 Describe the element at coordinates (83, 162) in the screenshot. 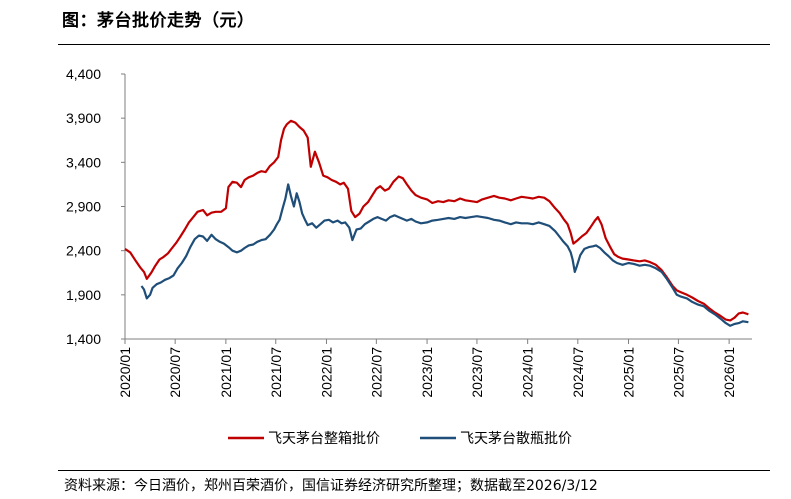

I see `y-tick-label: 3,400` at that location.